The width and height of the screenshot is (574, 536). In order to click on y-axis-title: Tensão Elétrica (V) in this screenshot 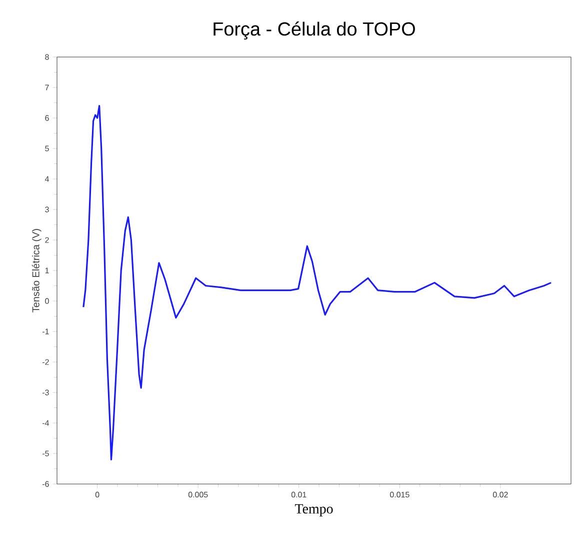, I will do `click(37, 270)`.